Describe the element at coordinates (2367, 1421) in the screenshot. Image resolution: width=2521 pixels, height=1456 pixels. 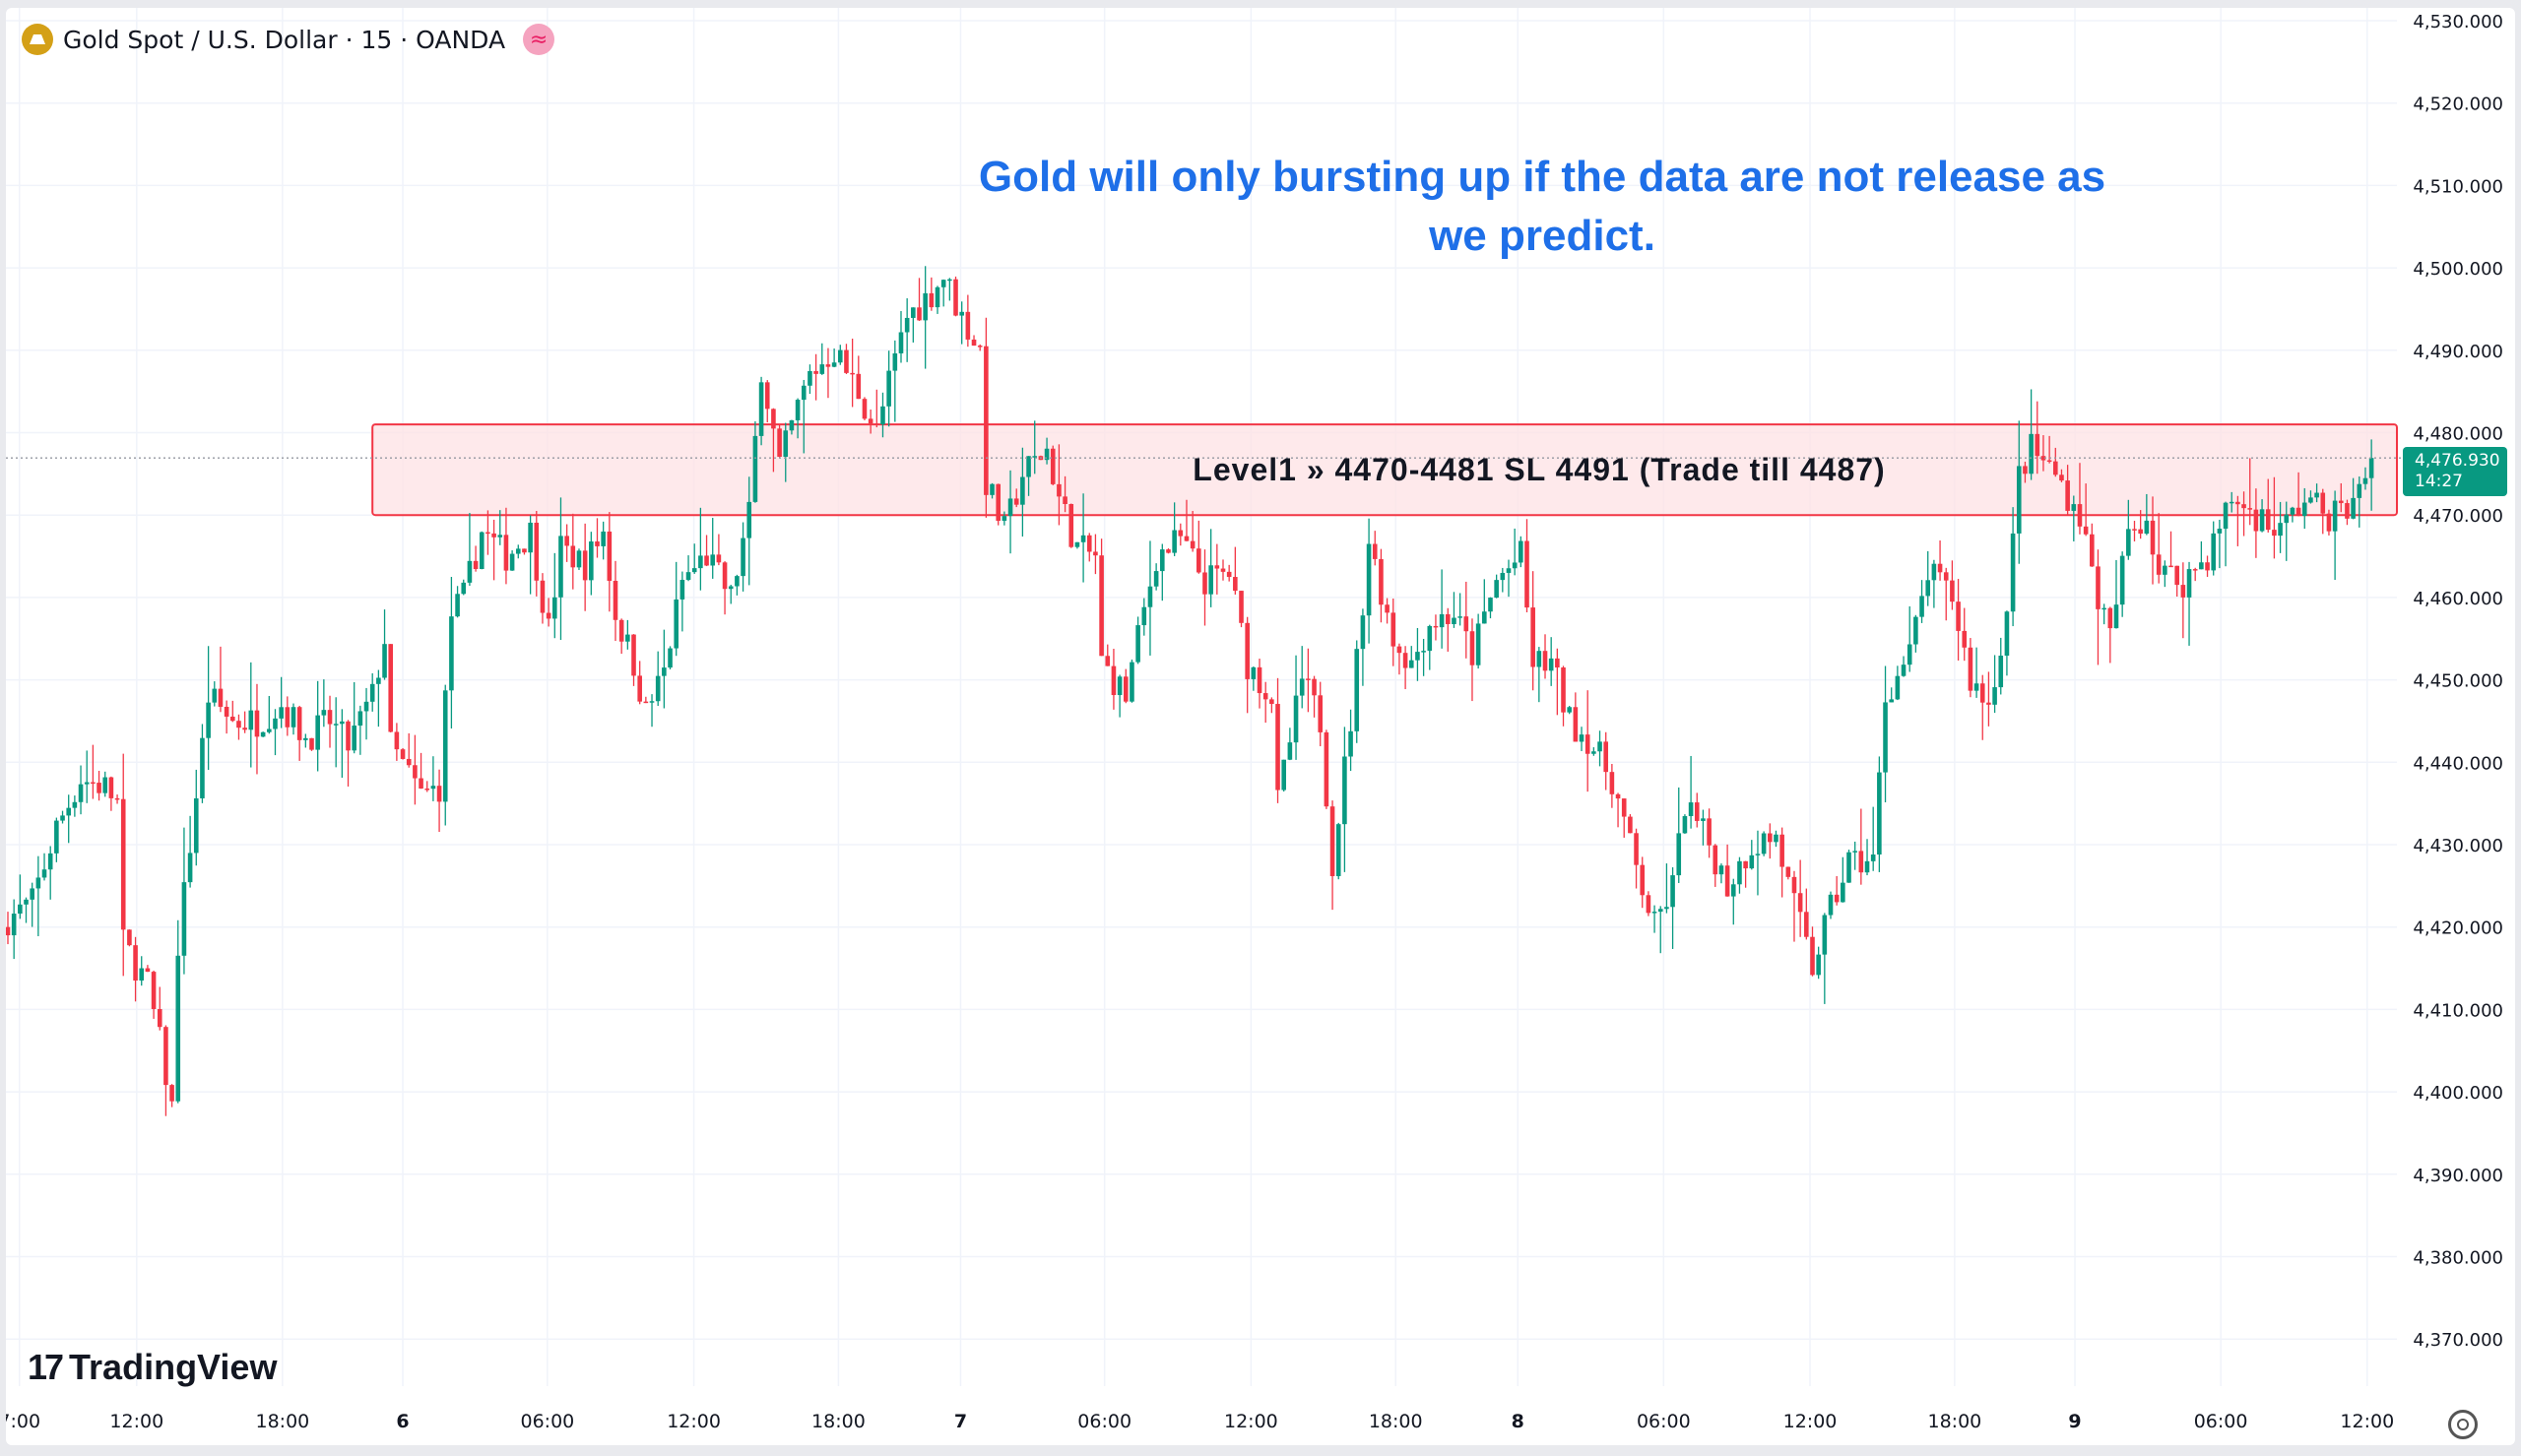
I see `x-tick-label: 12:00` at that location.